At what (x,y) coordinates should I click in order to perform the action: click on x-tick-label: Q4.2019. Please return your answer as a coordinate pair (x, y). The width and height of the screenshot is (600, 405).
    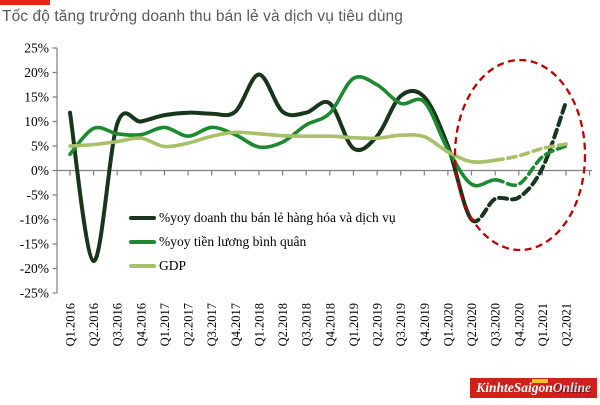
    Looking at the image, I should click on (425, 324).